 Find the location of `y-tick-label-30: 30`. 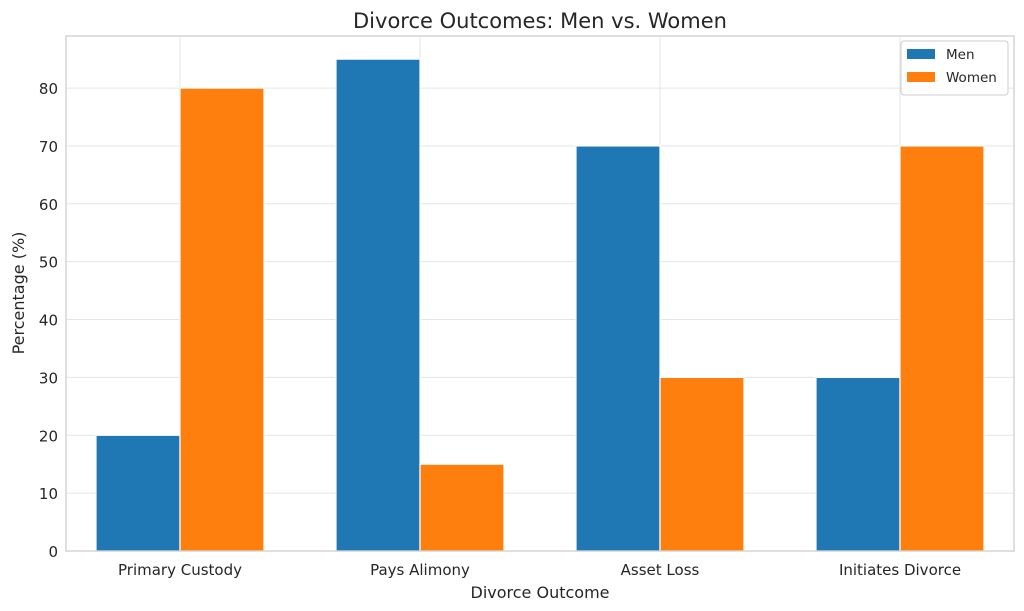

y-tick-label-30: 30 is located at coordinates (48, 378).